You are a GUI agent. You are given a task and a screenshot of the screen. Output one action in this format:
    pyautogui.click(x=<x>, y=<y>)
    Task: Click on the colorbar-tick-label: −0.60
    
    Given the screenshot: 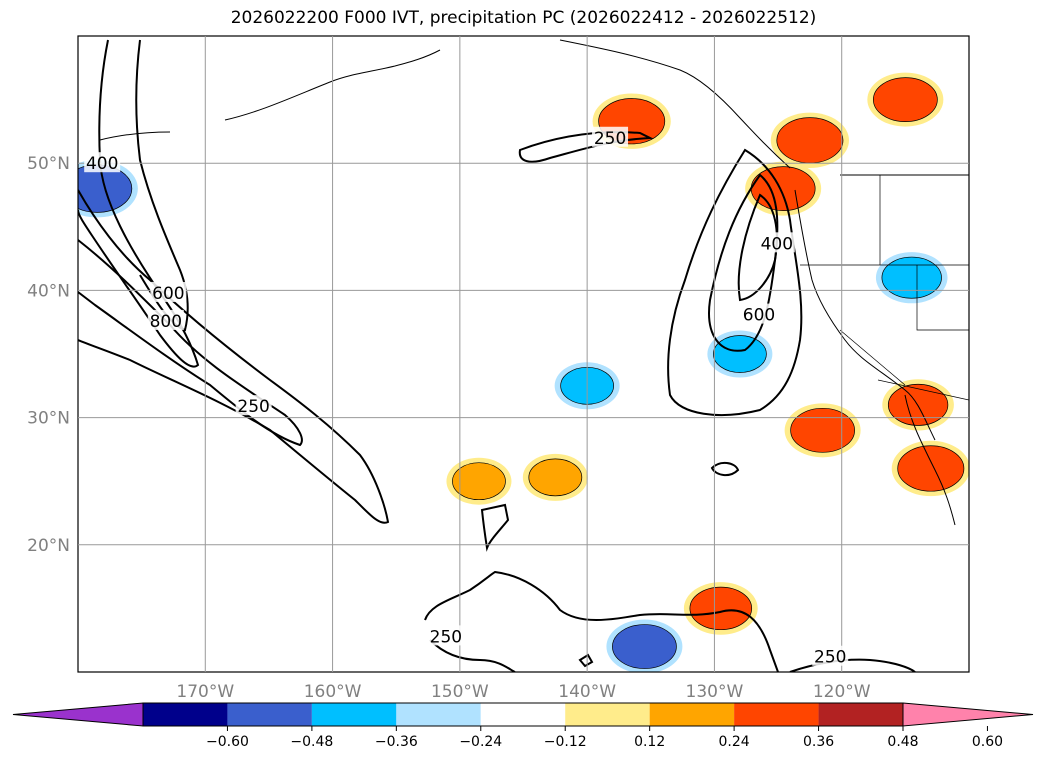 What is the action you would take?
    pyautogui.click(x=227, y=742)
    